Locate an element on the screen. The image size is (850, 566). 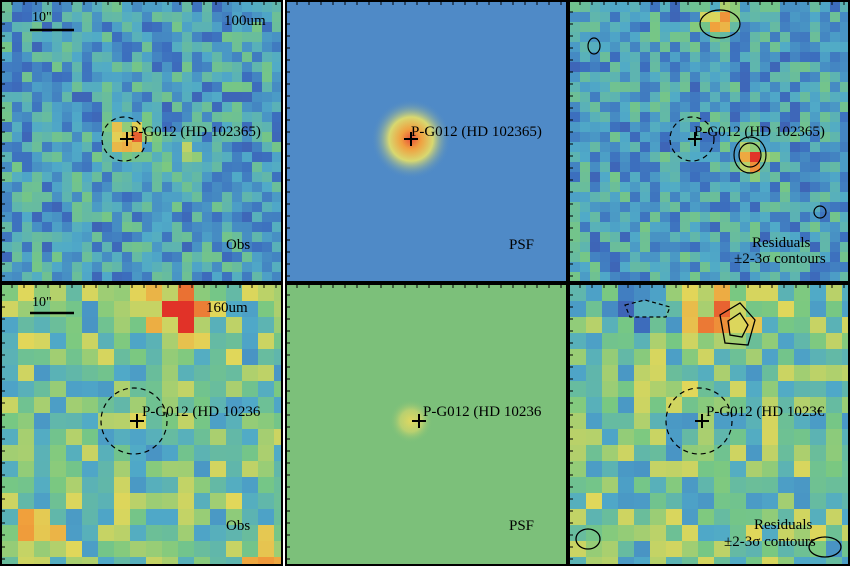
target-label: P-G012 (HD 1023€ is located at coordinates (765, 412).